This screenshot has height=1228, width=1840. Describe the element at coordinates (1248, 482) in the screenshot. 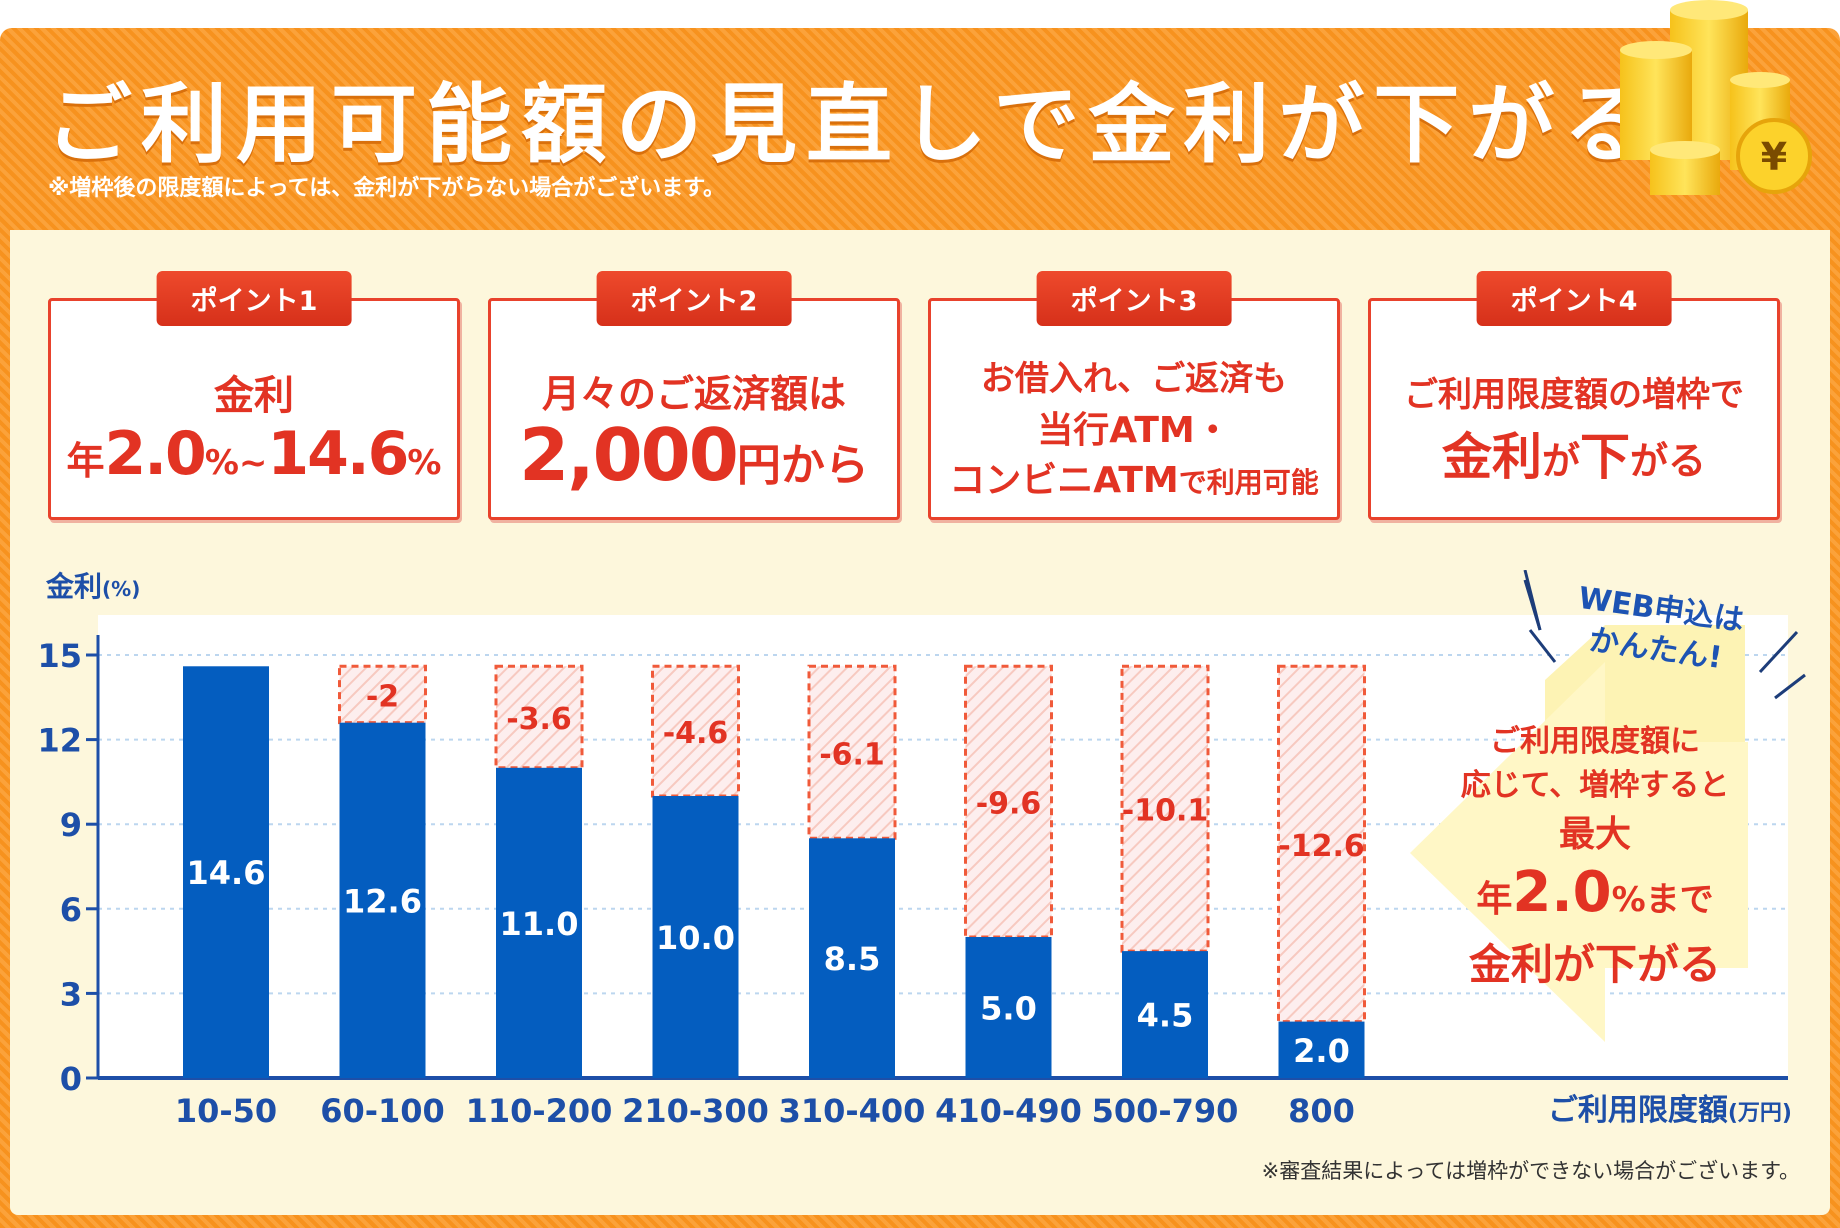

I see `point-3-available: で利用可能` at that location.